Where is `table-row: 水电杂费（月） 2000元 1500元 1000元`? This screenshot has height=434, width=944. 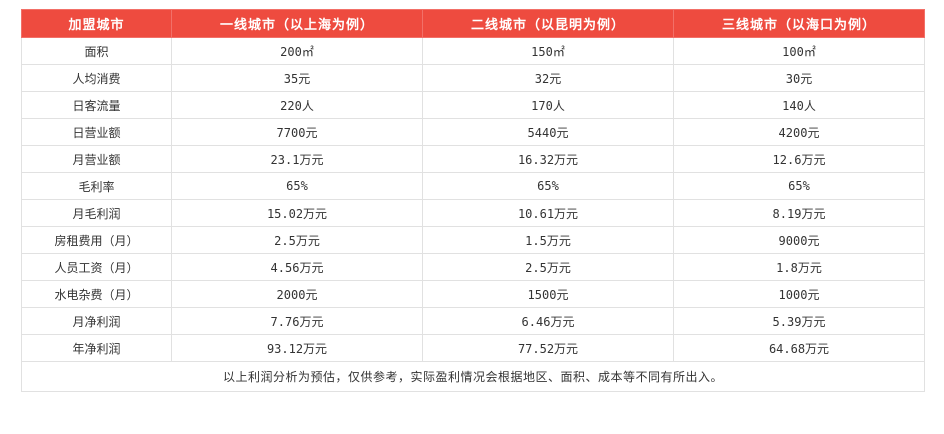
table-row: 水电杂费（月） 2000元 1500元 1000元 is located at coordinates (473, 294).